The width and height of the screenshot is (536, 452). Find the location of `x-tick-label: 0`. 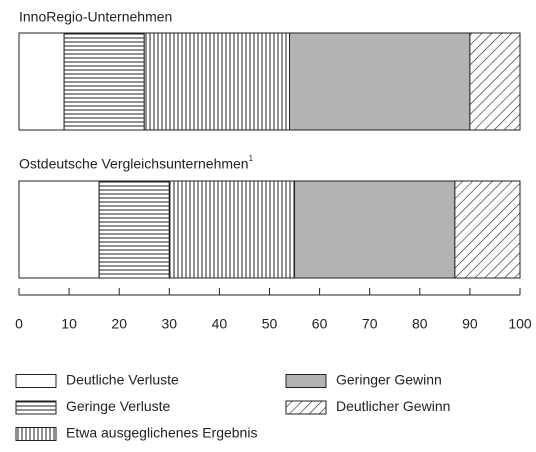

x-tick-label: 0 is located at coordinates (19, 324).